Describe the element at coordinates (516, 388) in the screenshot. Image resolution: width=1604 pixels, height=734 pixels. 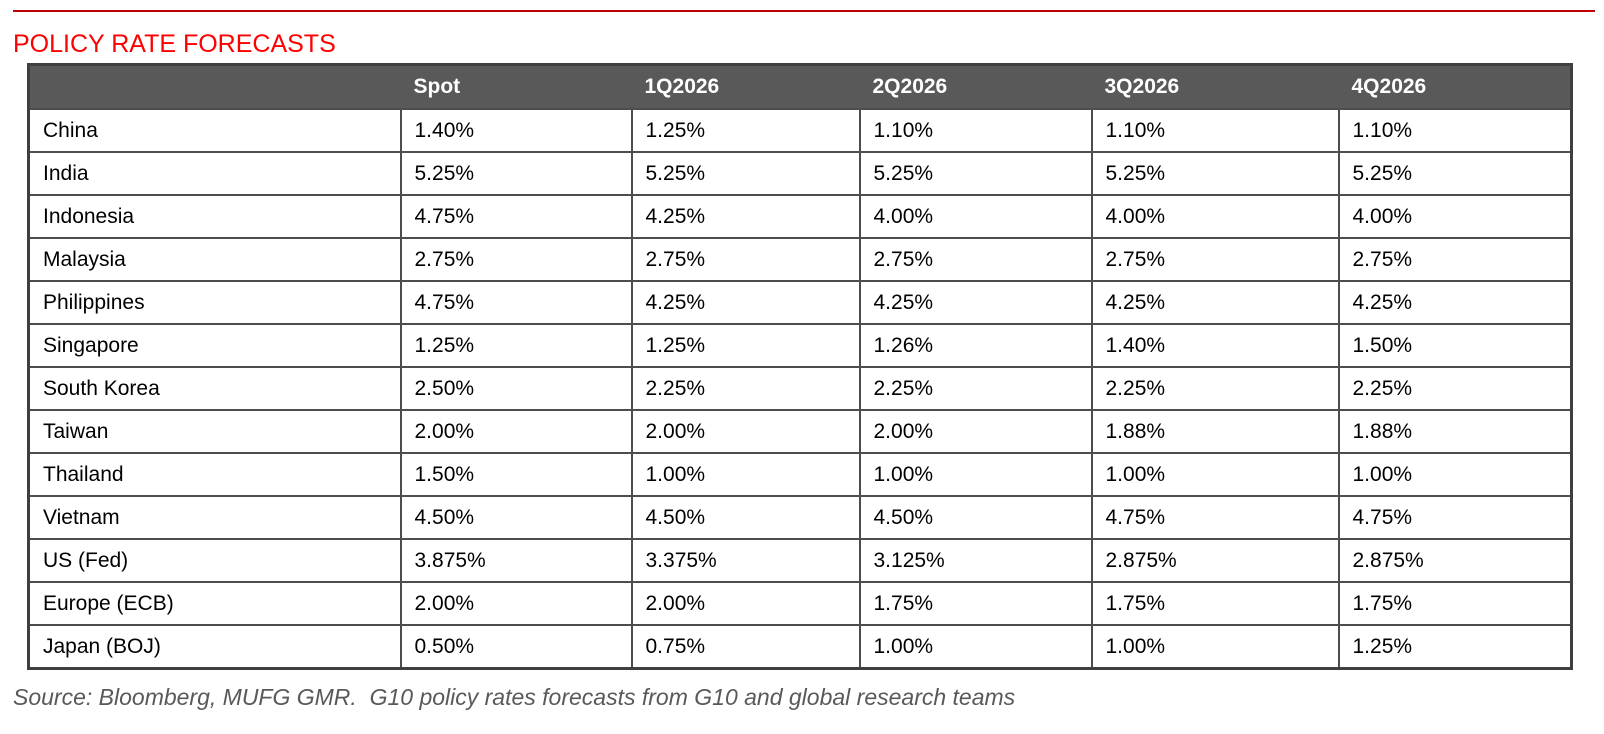
I see `rate-cell: 2.50%` at that location.